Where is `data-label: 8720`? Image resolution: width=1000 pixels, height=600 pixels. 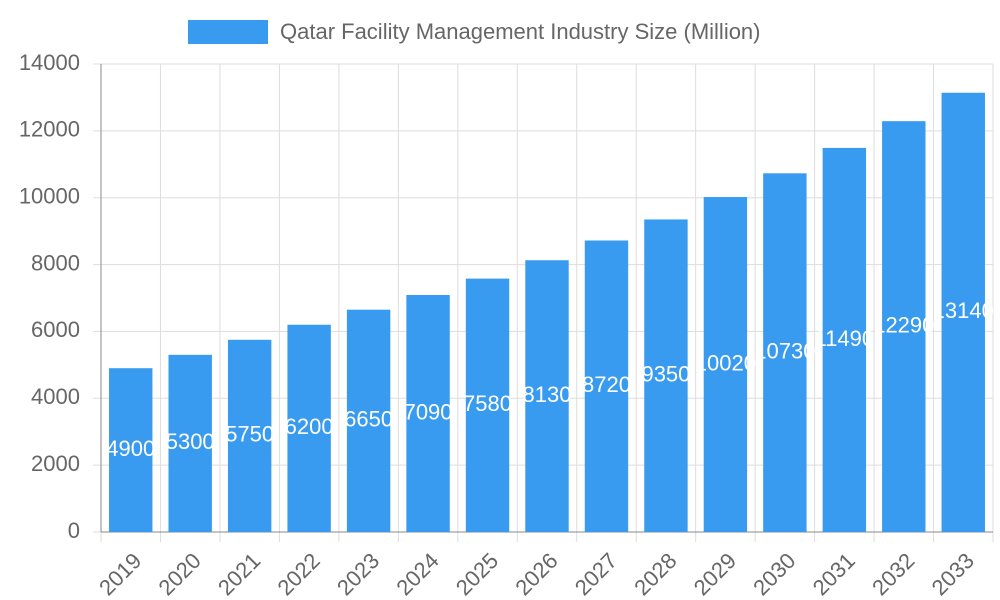
data-label: 8720 is located at coordinates (606, 384).